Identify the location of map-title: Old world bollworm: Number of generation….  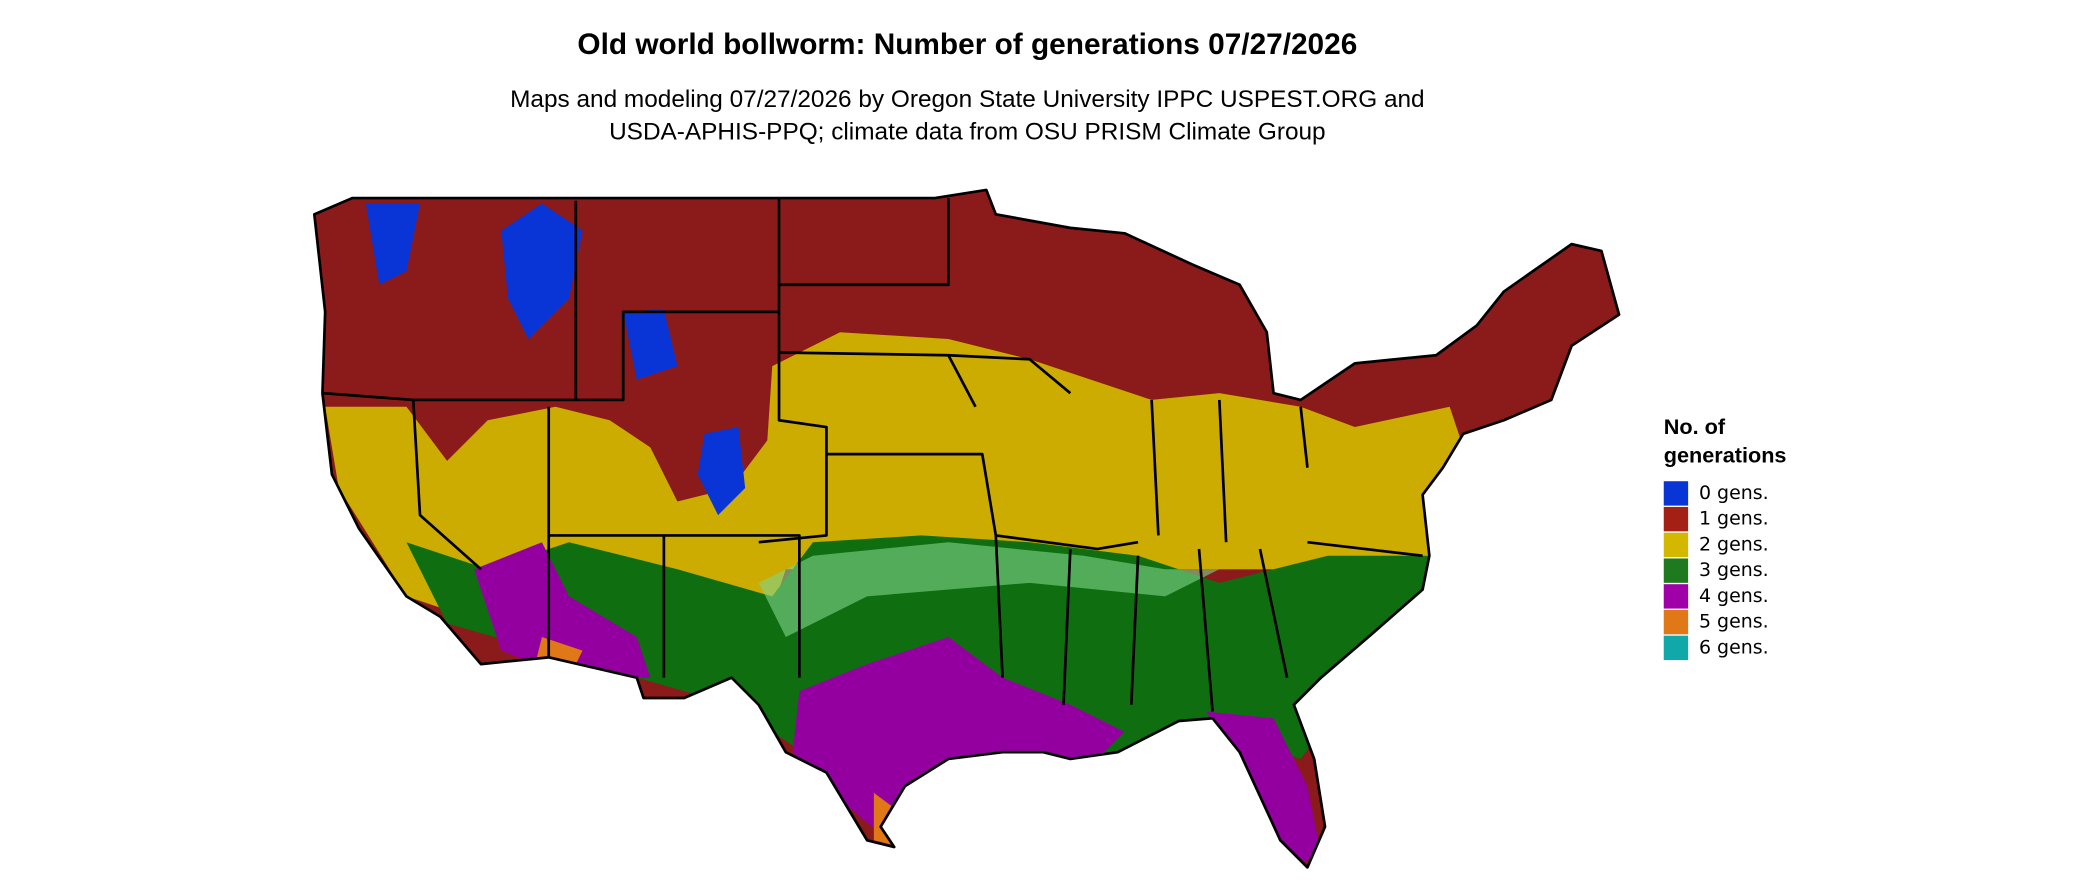
(967, 44).